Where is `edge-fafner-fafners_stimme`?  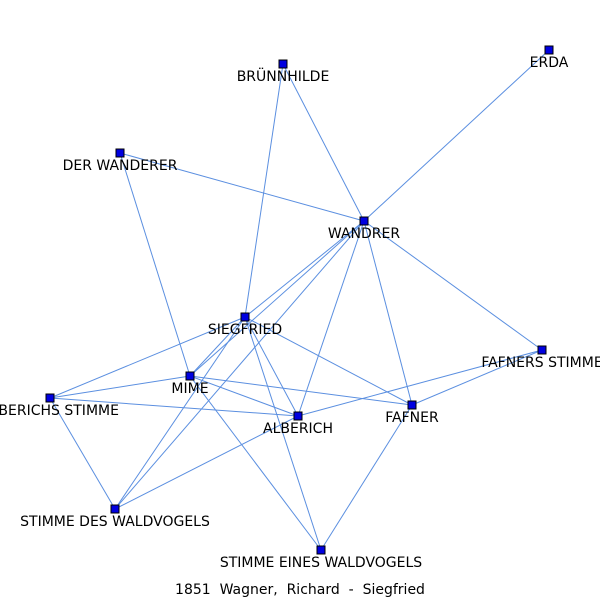 edge-fafner-fafners_stimme is located at coordinates (477, 377).